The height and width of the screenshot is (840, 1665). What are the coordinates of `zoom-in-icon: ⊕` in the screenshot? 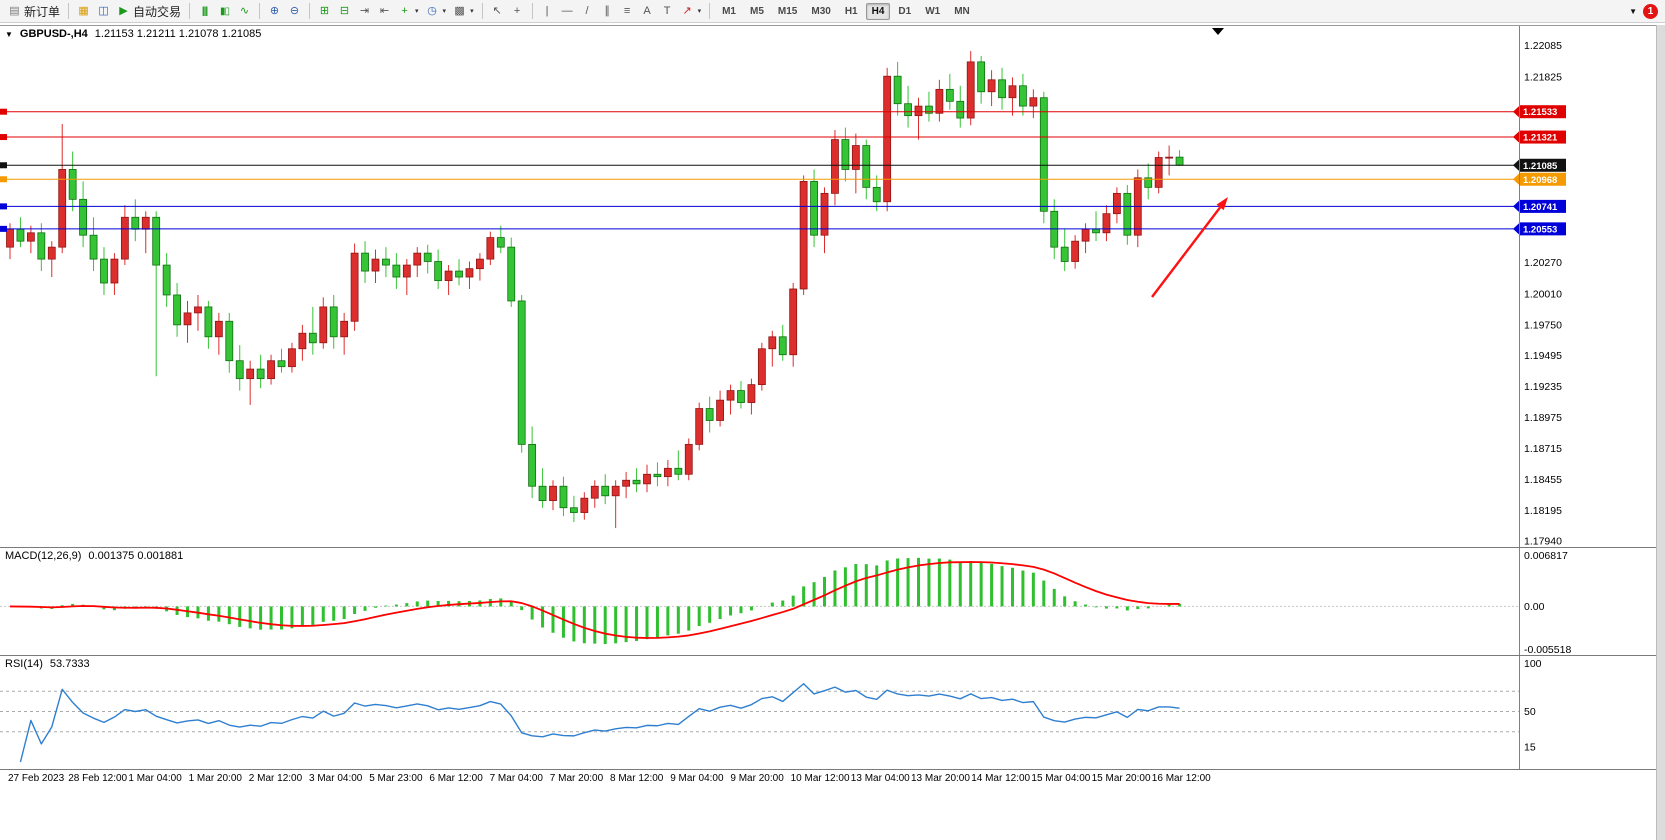 It's located at (274, 10).